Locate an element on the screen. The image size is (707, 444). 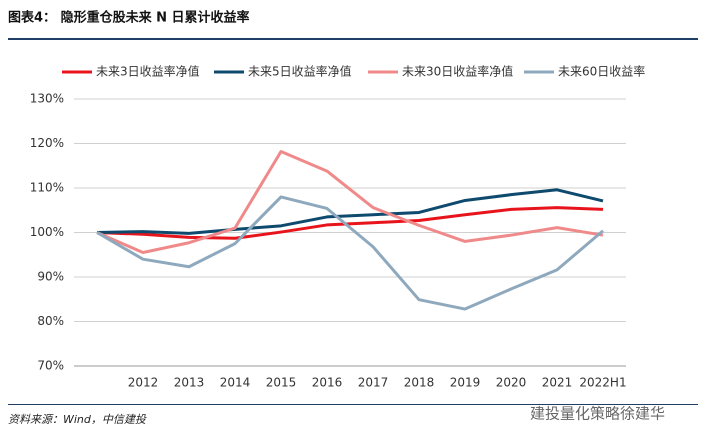
y-tick-label: 100% is located at coordinates (47, 232).